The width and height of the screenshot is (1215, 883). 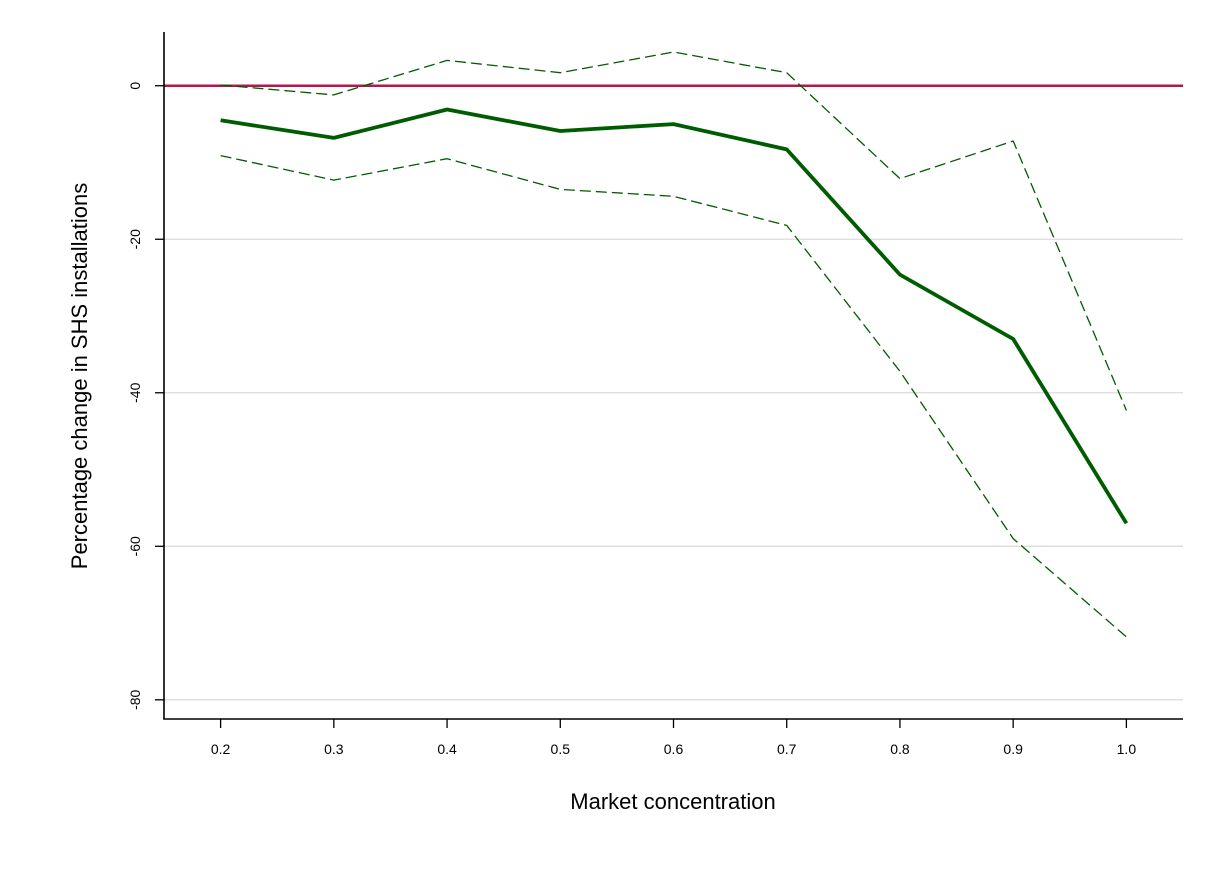 I want to click on x-tick-label: 0.8, so click(x=900, y=749).